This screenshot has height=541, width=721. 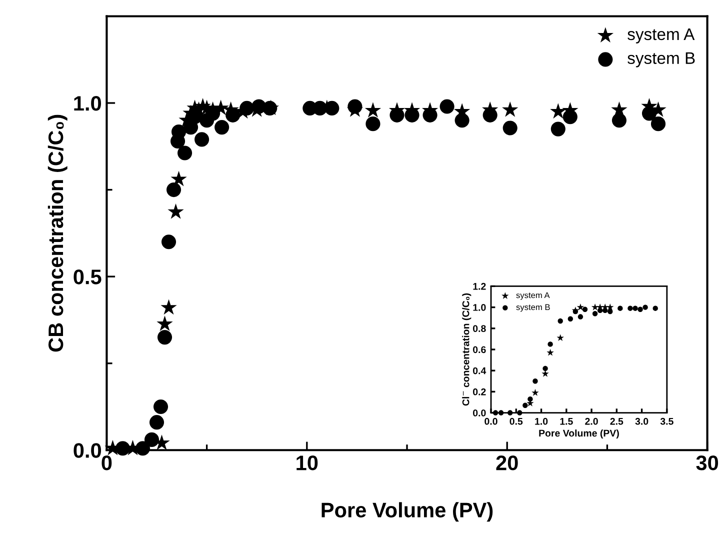 I want to click on x-tick-label: 1.5, so click(x=566, y=421).